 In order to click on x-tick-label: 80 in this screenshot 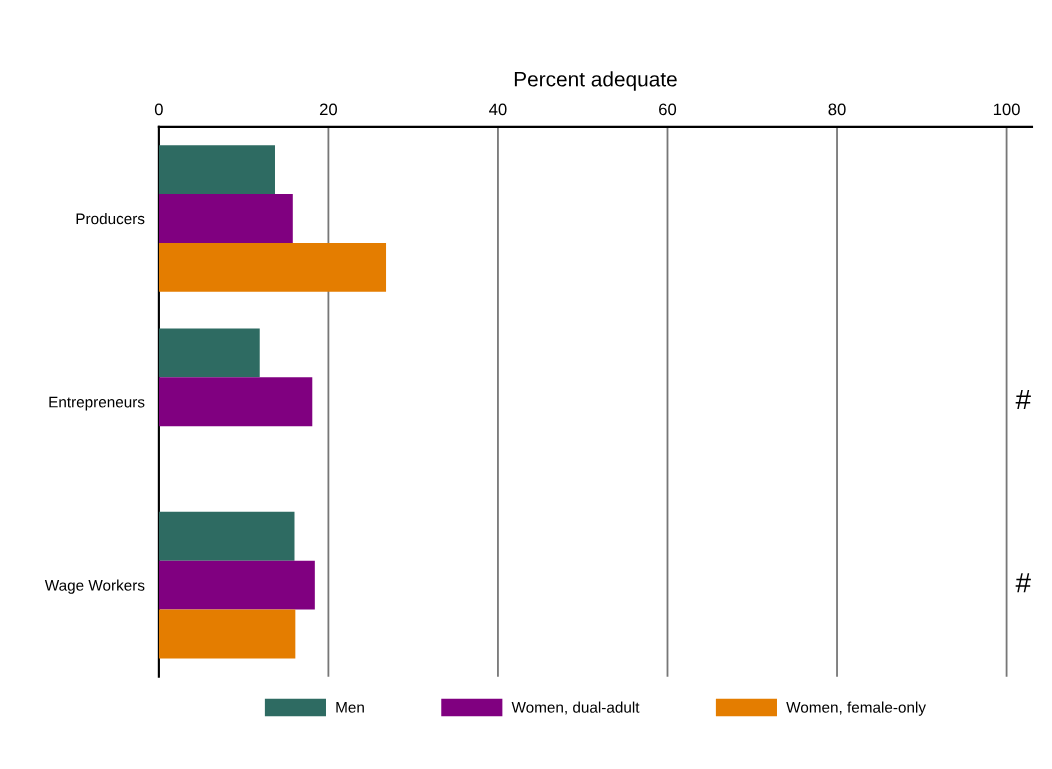, I will do `click(837, 109)`.